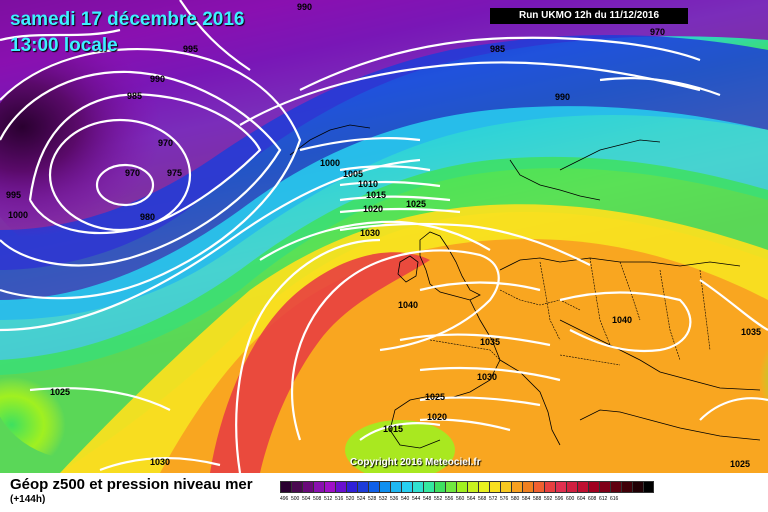 The width and height of the screenshot is (768, 512). What do you see at coordinates (592, 499) in the screenshot?
I see `scale-label: 608` at bounding box center [592, 499].